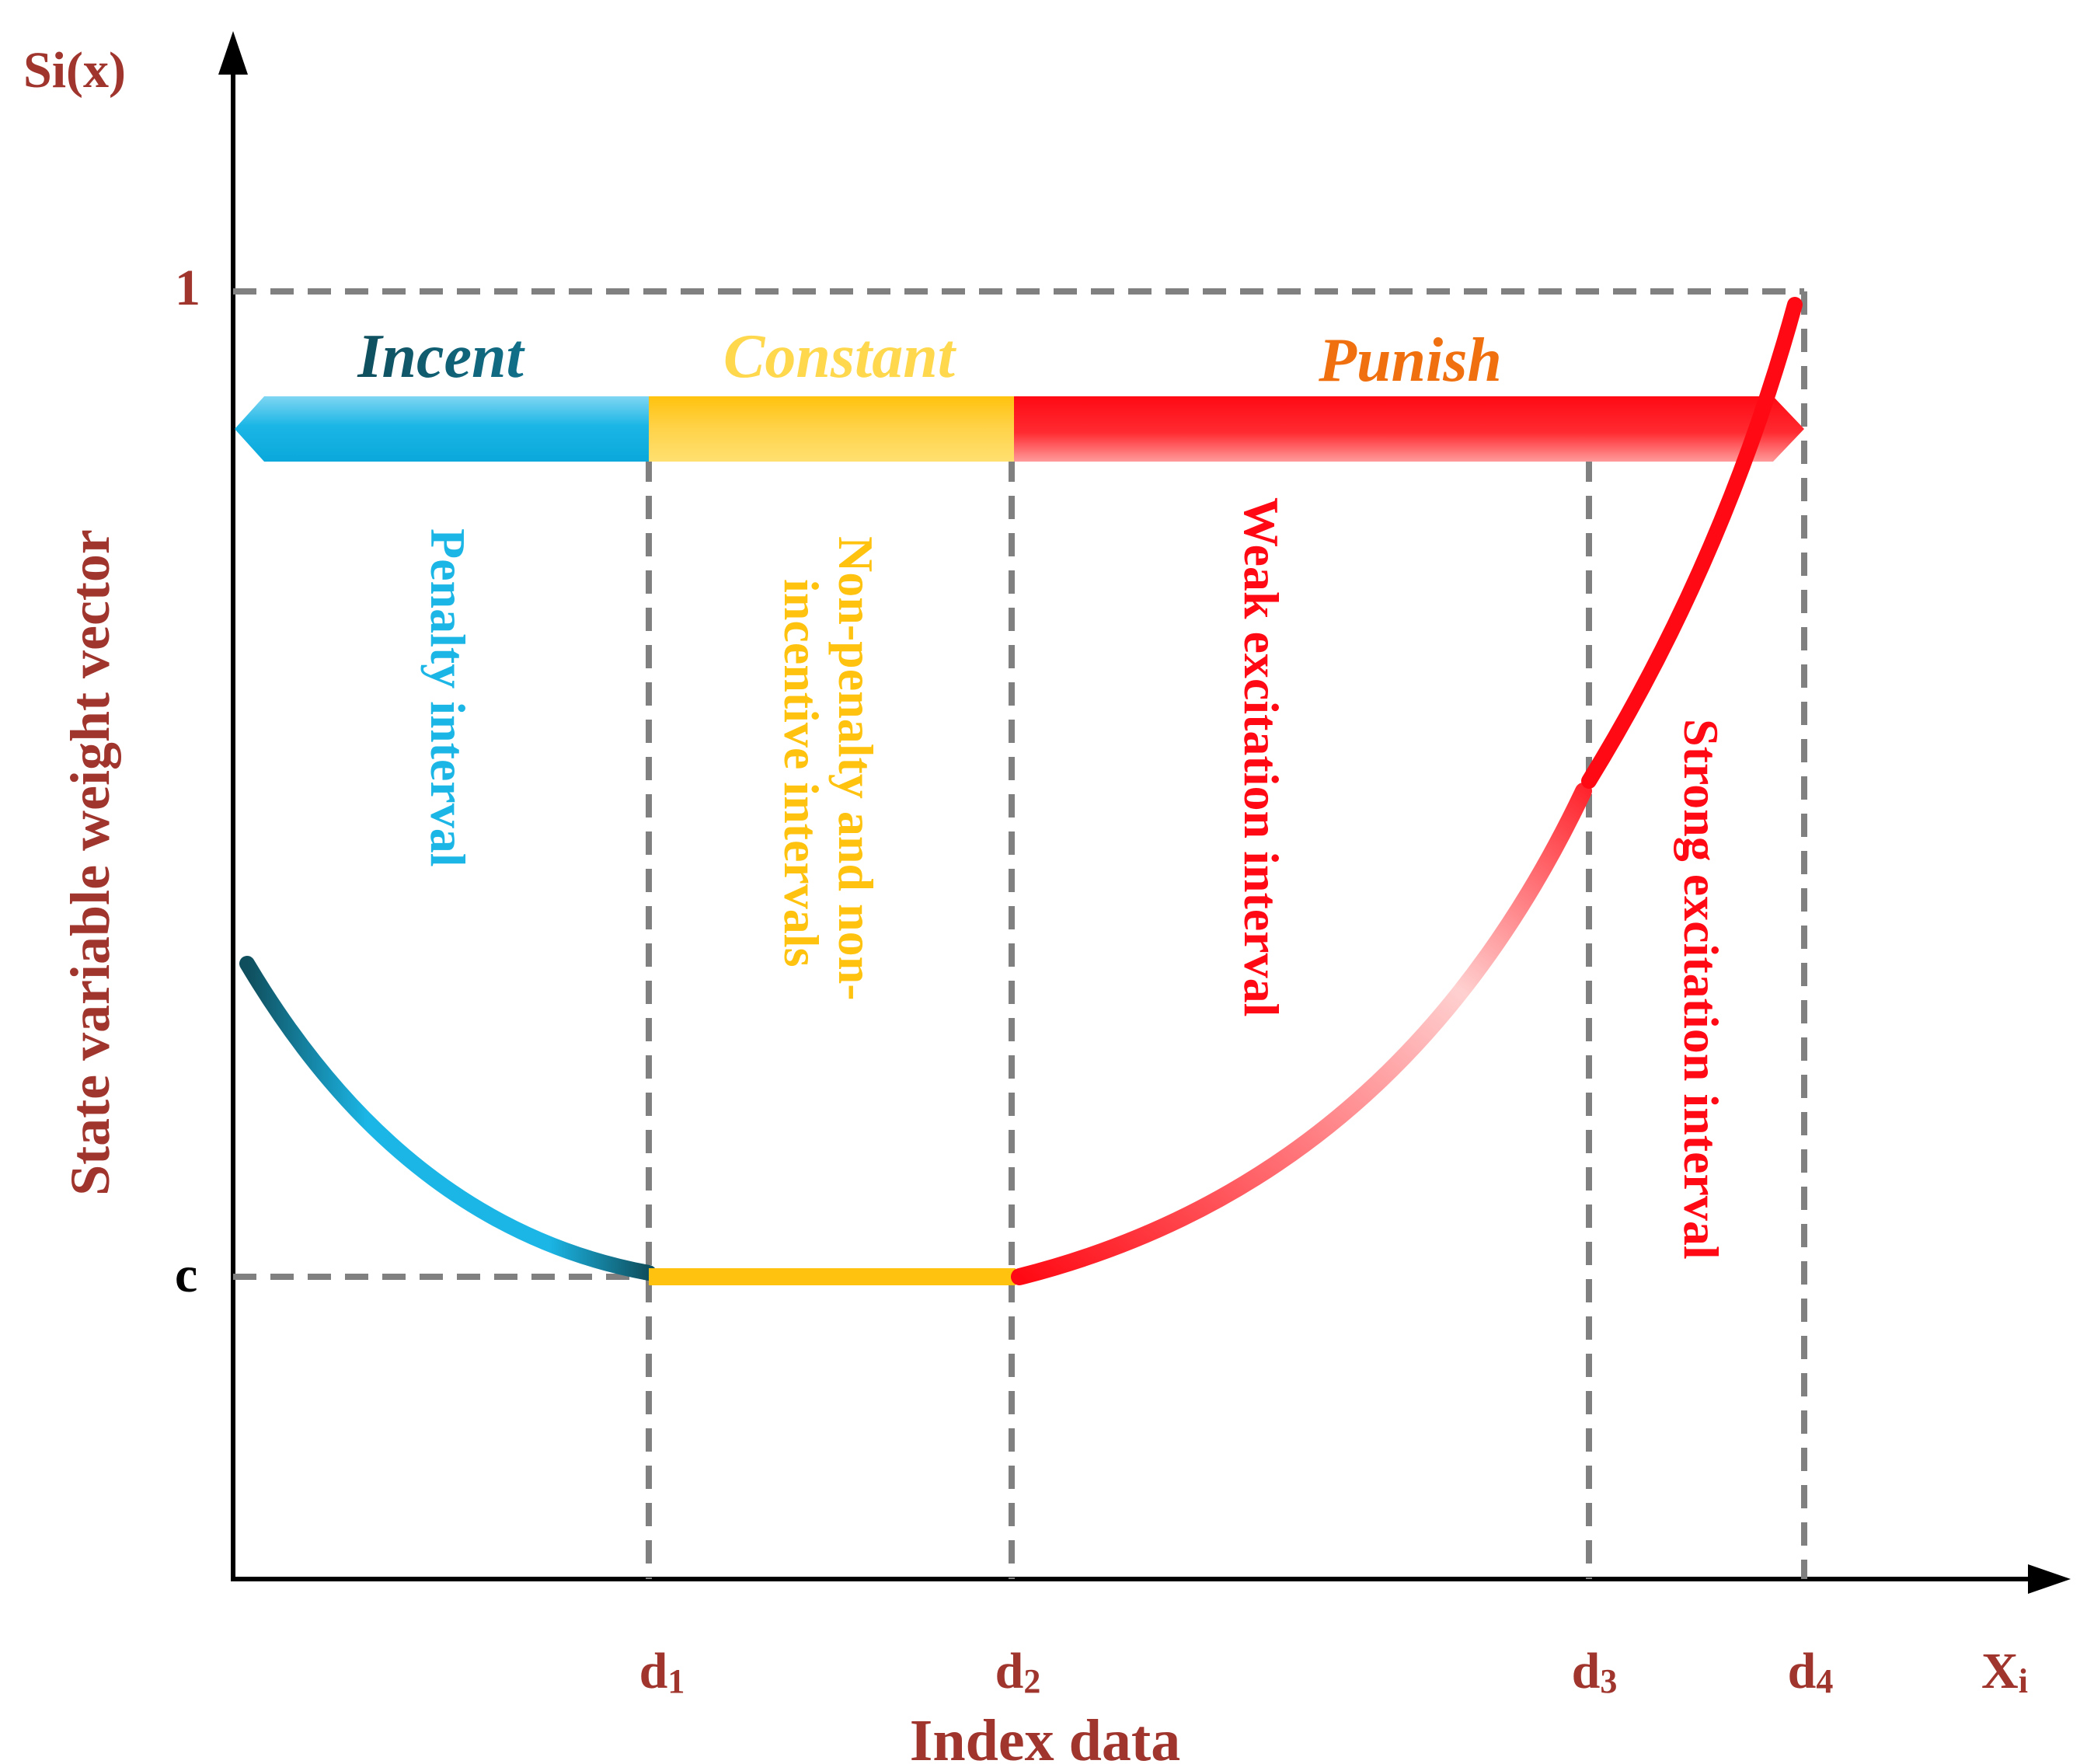 This screenshot has width=2094, height=1764. I want to click on punish-band, so click(1409, 429).